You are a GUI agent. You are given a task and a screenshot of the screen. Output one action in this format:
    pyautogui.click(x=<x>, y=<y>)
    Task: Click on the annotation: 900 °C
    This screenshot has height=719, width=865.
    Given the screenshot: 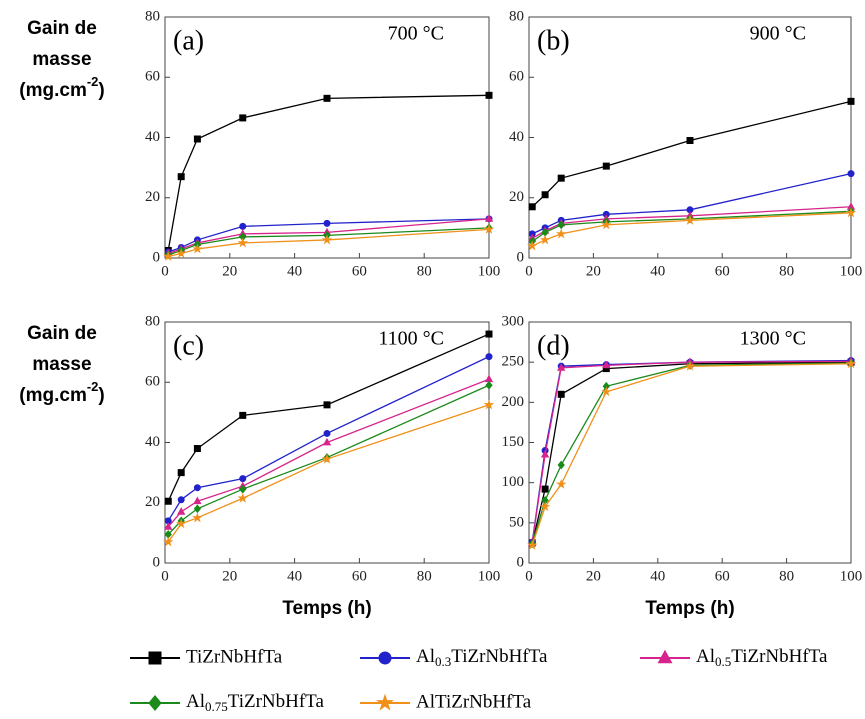 What is the action you would take?
    pyautogui.click(x=778, y=34)
    